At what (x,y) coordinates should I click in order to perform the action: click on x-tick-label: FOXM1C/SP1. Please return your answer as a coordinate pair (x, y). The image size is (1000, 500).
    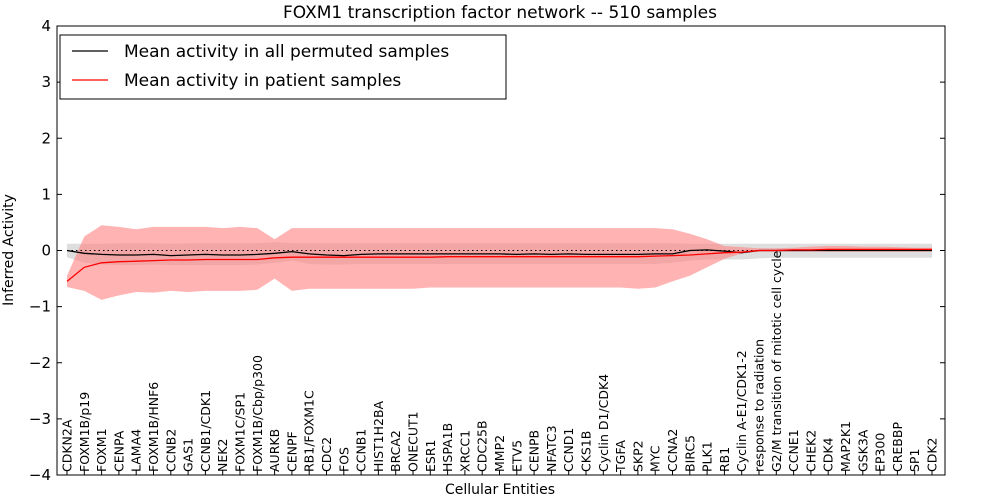
    Looking at the image, I should click on (240, 432).